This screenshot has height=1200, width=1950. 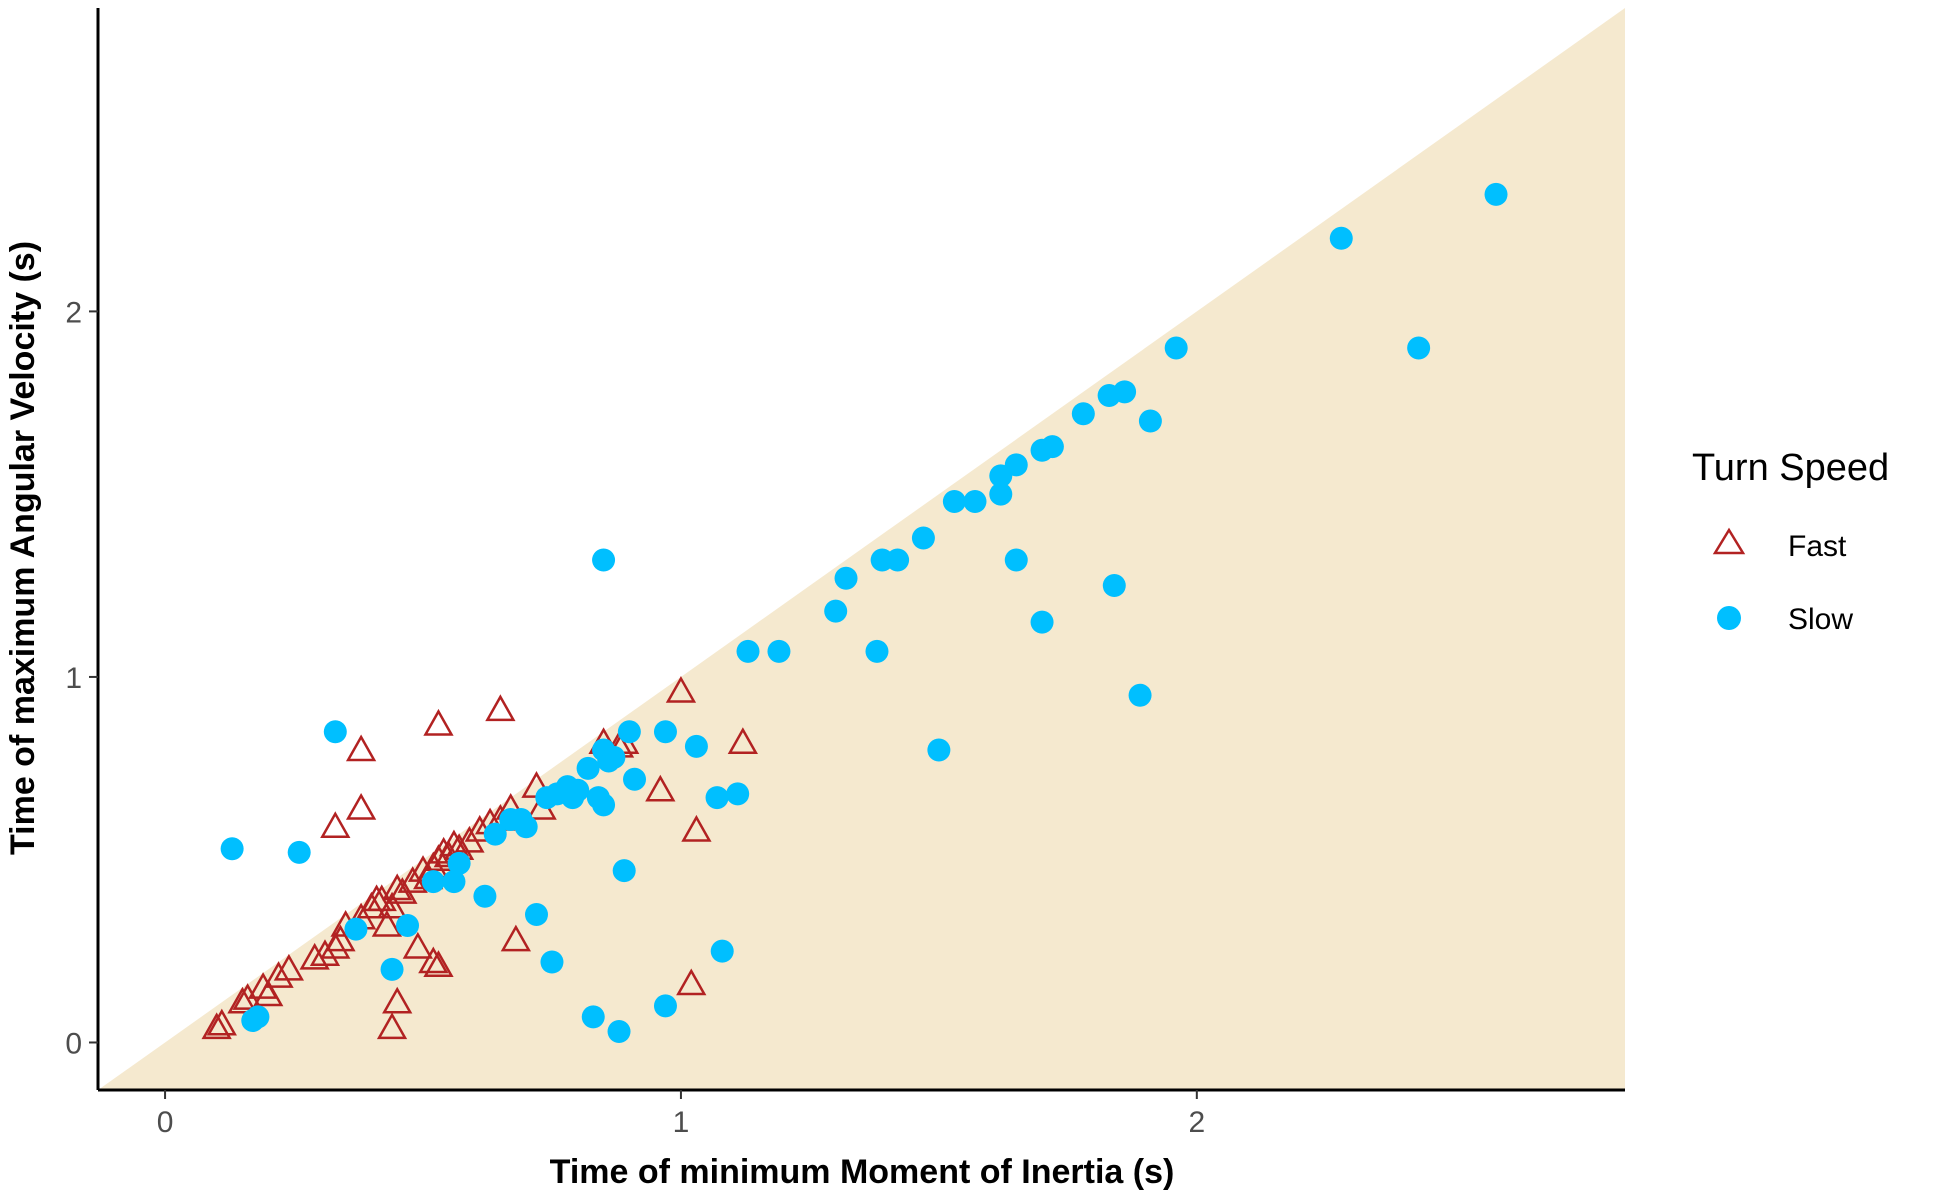 I want to click on y-tick-label: 2, so click(x=73, y=312).